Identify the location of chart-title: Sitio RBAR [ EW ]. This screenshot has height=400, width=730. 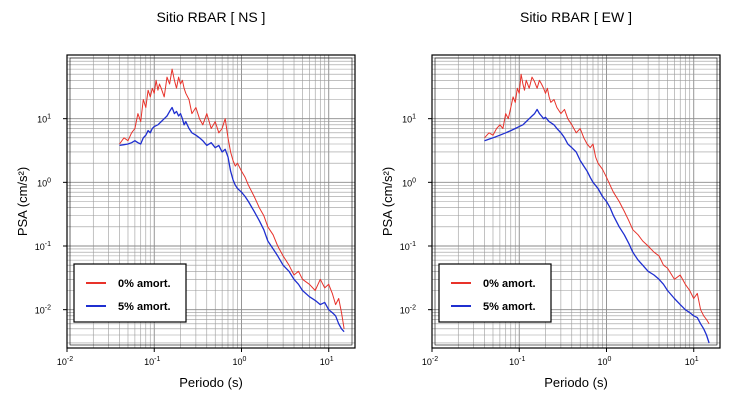
(576, 17).